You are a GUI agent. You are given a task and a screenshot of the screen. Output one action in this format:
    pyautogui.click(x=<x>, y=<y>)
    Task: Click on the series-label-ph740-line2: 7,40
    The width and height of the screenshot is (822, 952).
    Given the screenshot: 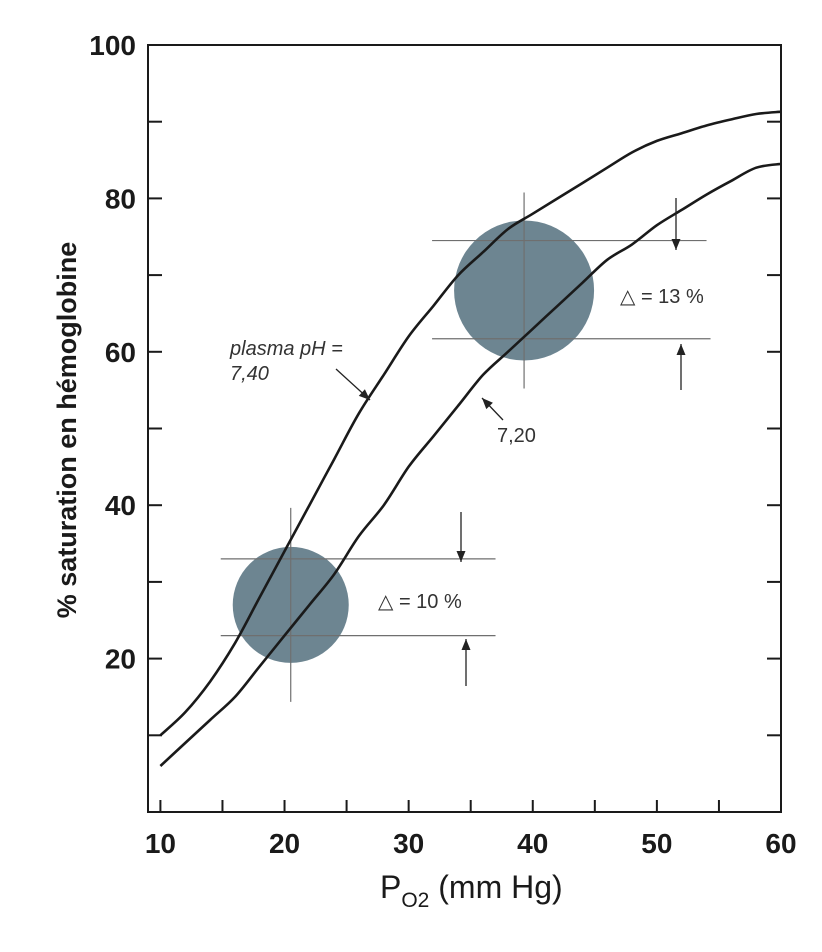 What is the action you would take?
    pyautogui.click(x=249, y=374)
    